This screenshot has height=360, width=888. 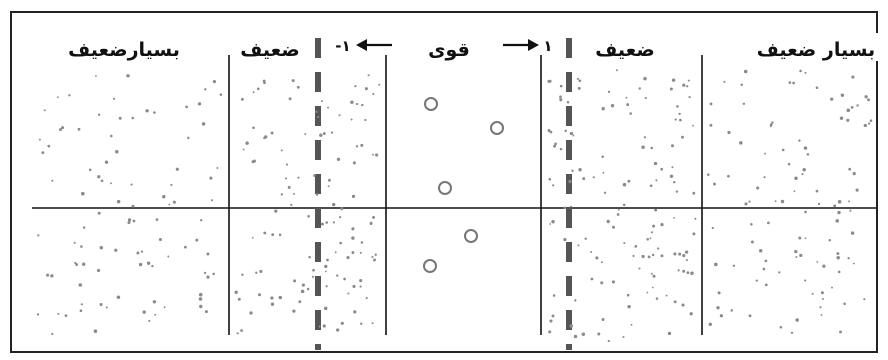 I want to click on arrow-left-icon, so click(x=374, y=45).